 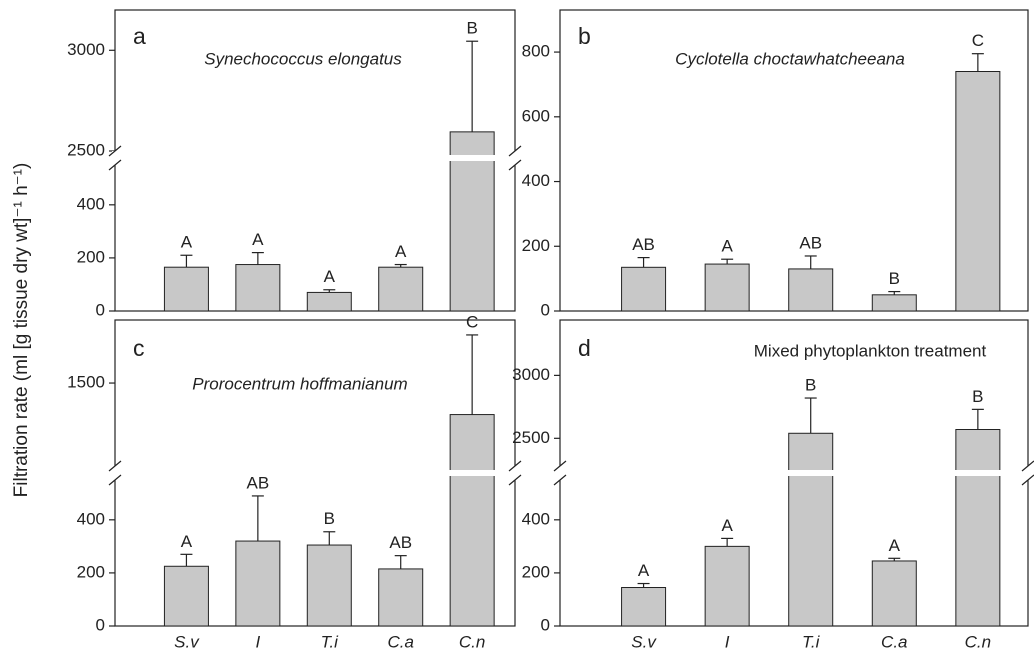 I want to click on panel-label: d, so click(x=584, y=348).